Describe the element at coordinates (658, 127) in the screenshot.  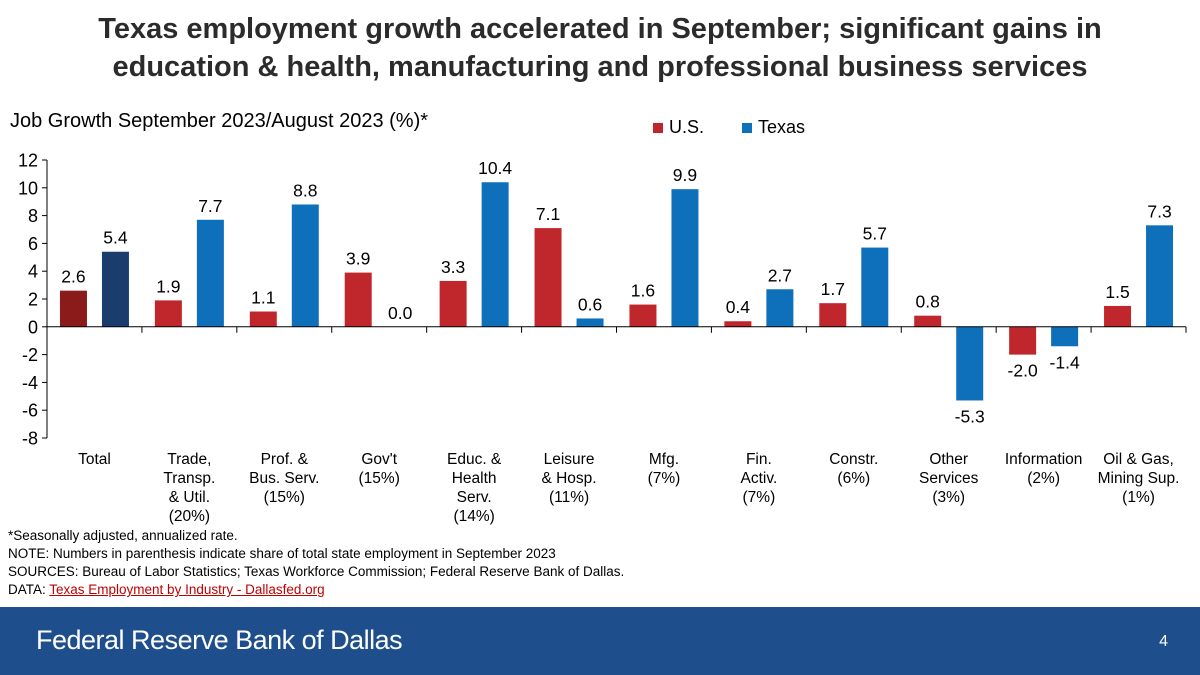
I see `legend-swatch-us` at that location.